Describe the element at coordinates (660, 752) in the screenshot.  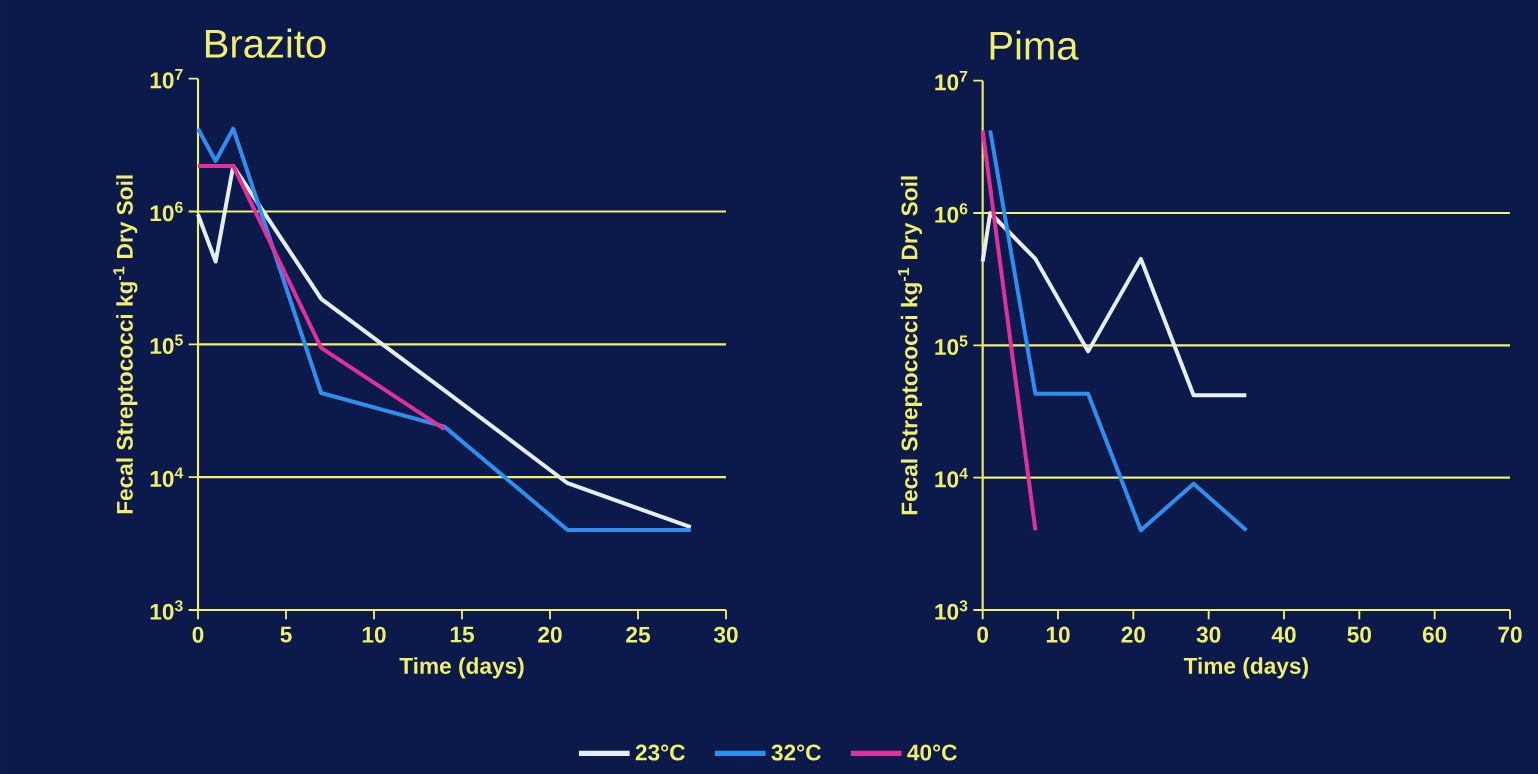
I see `legend-label: 23°C` at that location.